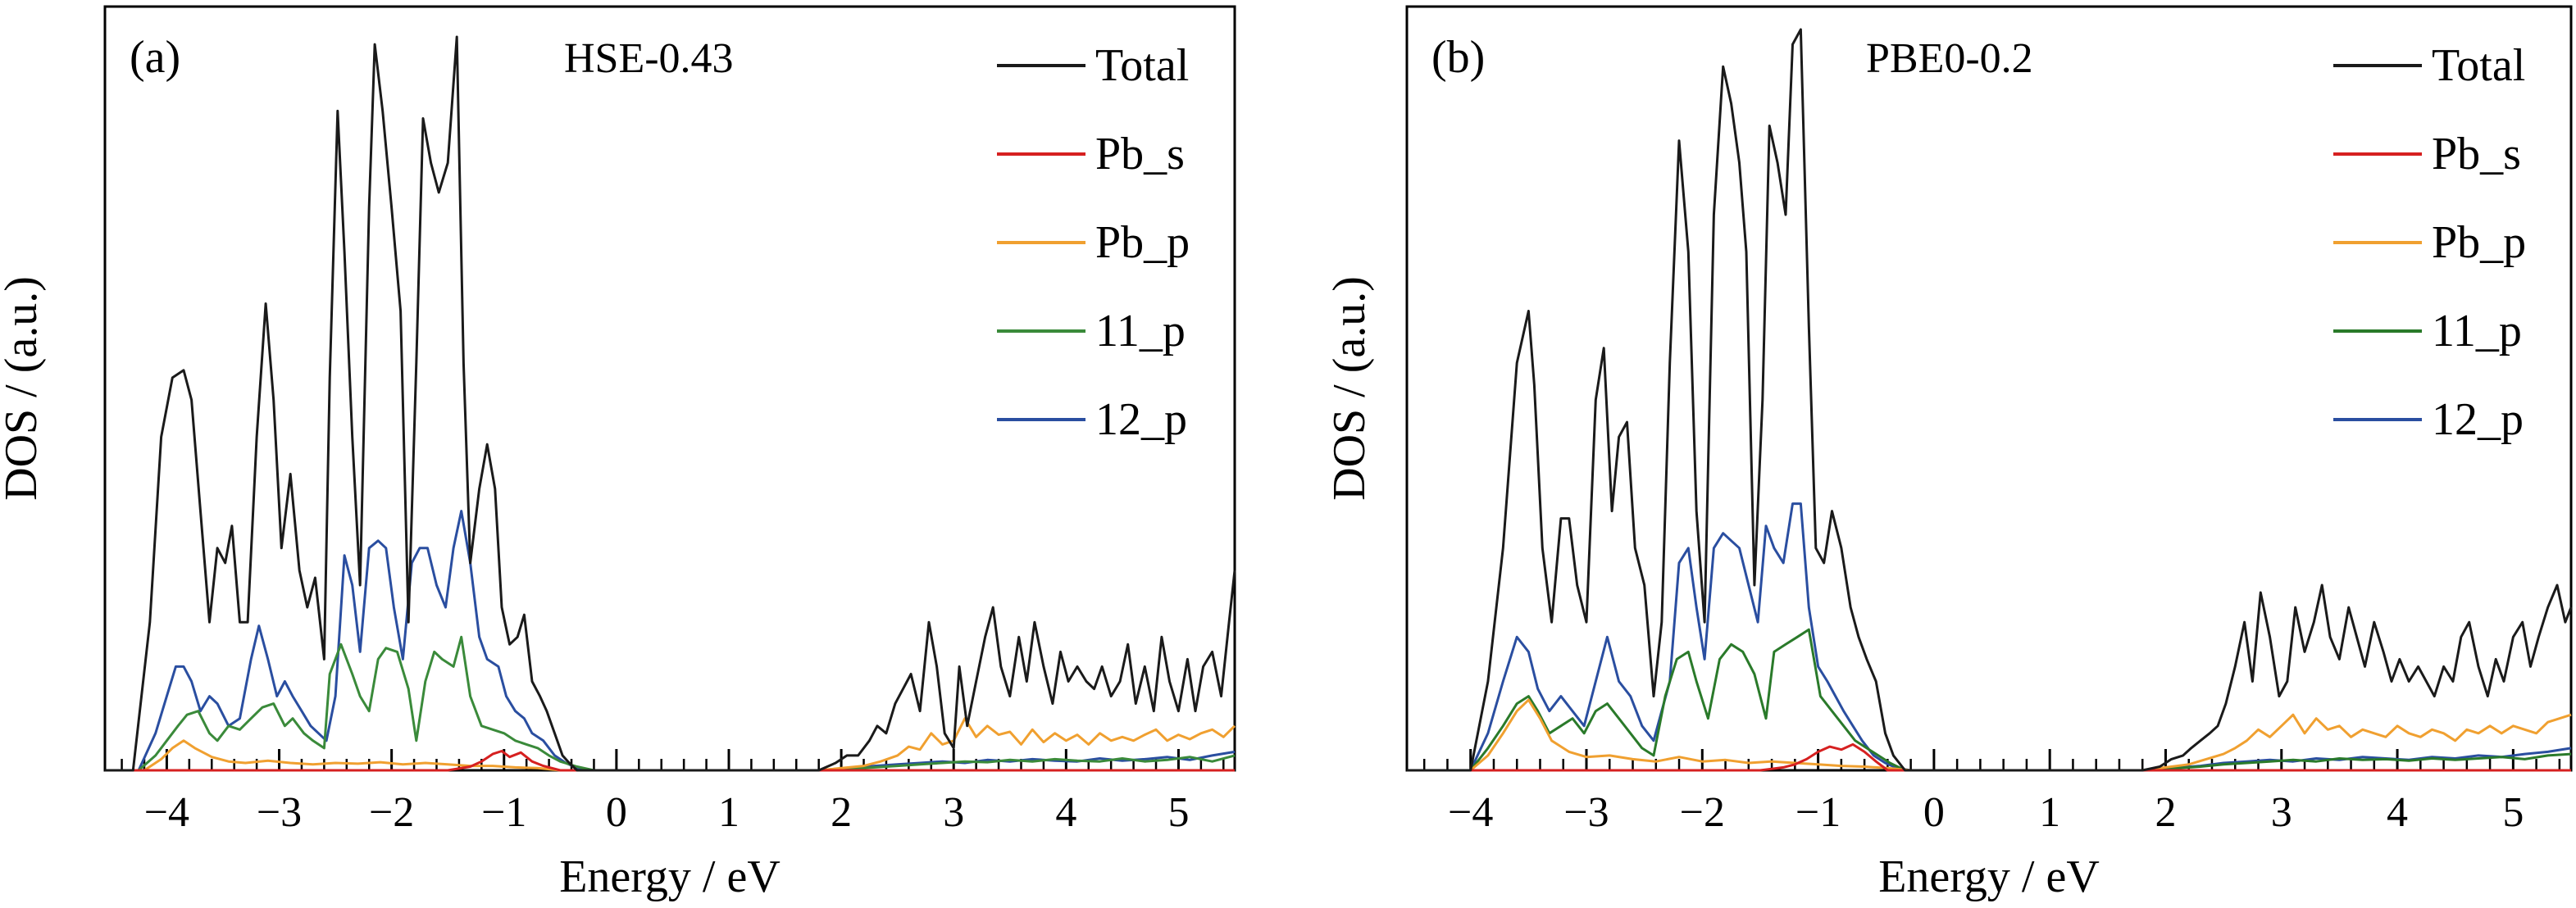 Image resolution: width=2576 pixels, height=908 pixels. I want to click on series-line-12-p, so click(671, 641).